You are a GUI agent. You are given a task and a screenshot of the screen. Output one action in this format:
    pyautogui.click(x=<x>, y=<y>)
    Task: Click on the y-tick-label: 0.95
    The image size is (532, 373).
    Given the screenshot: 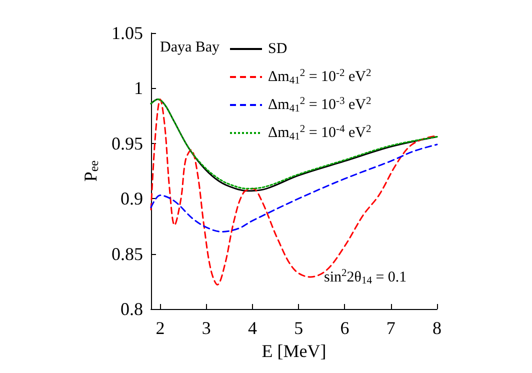 What is the action you would take?
    pyautogui.click(x=127, y=143)
    